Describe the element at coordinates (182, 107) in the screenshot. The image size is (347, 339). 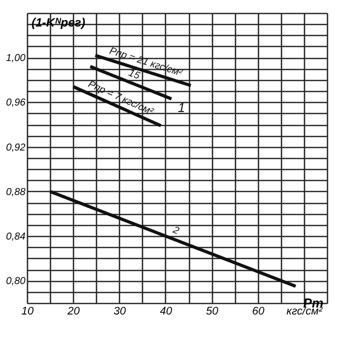
I see `annotation: 1` at that location.